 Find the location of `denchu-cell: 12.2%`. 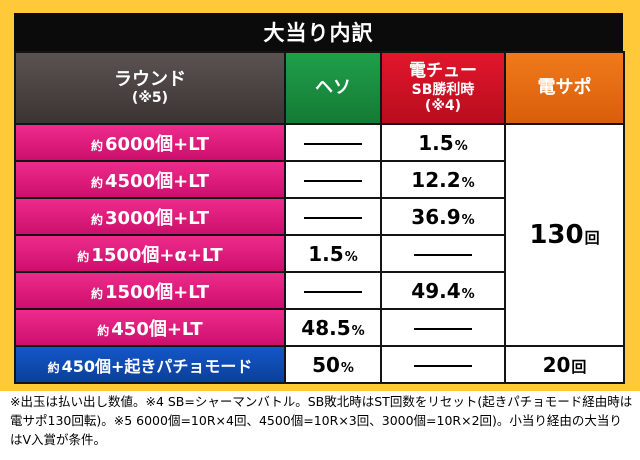

denchu-cell: 12.2% is located at coordinates (443, 179).